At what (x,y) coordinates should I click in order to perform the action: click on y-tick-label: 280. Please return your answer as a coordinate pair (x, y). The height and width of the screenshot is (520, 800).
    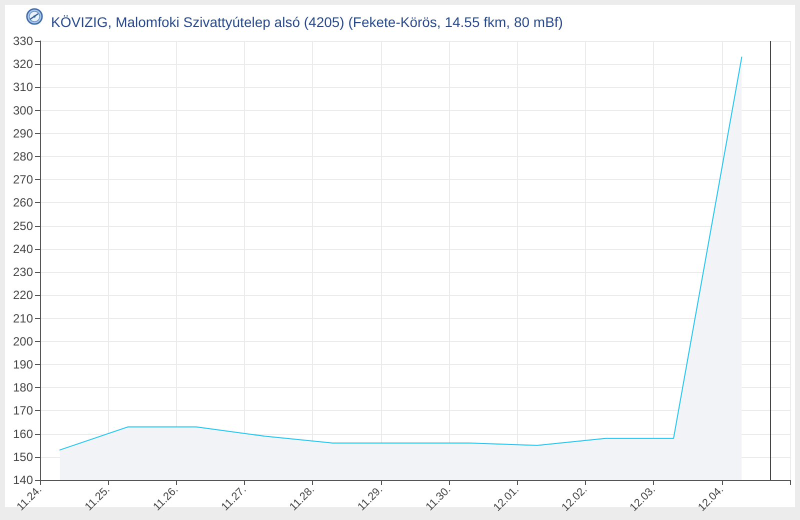
    Looking at the image, I should click on (23, 157).